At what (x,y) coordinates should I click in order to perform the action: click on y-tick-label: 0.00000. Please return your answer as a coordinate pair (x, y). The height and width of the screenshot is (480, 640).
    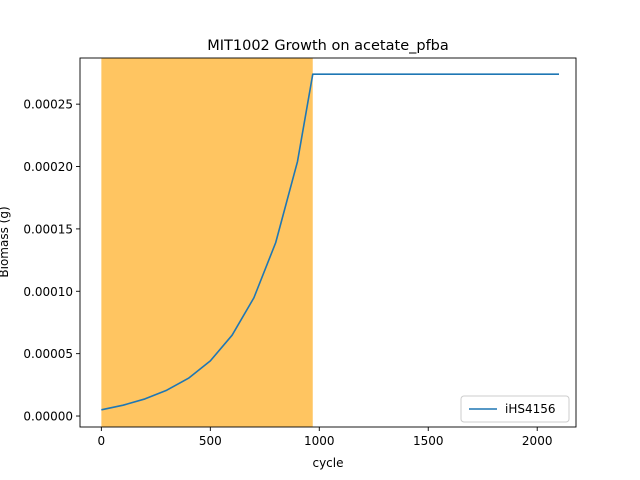
    Looking at the image, I should click on (48, 417).